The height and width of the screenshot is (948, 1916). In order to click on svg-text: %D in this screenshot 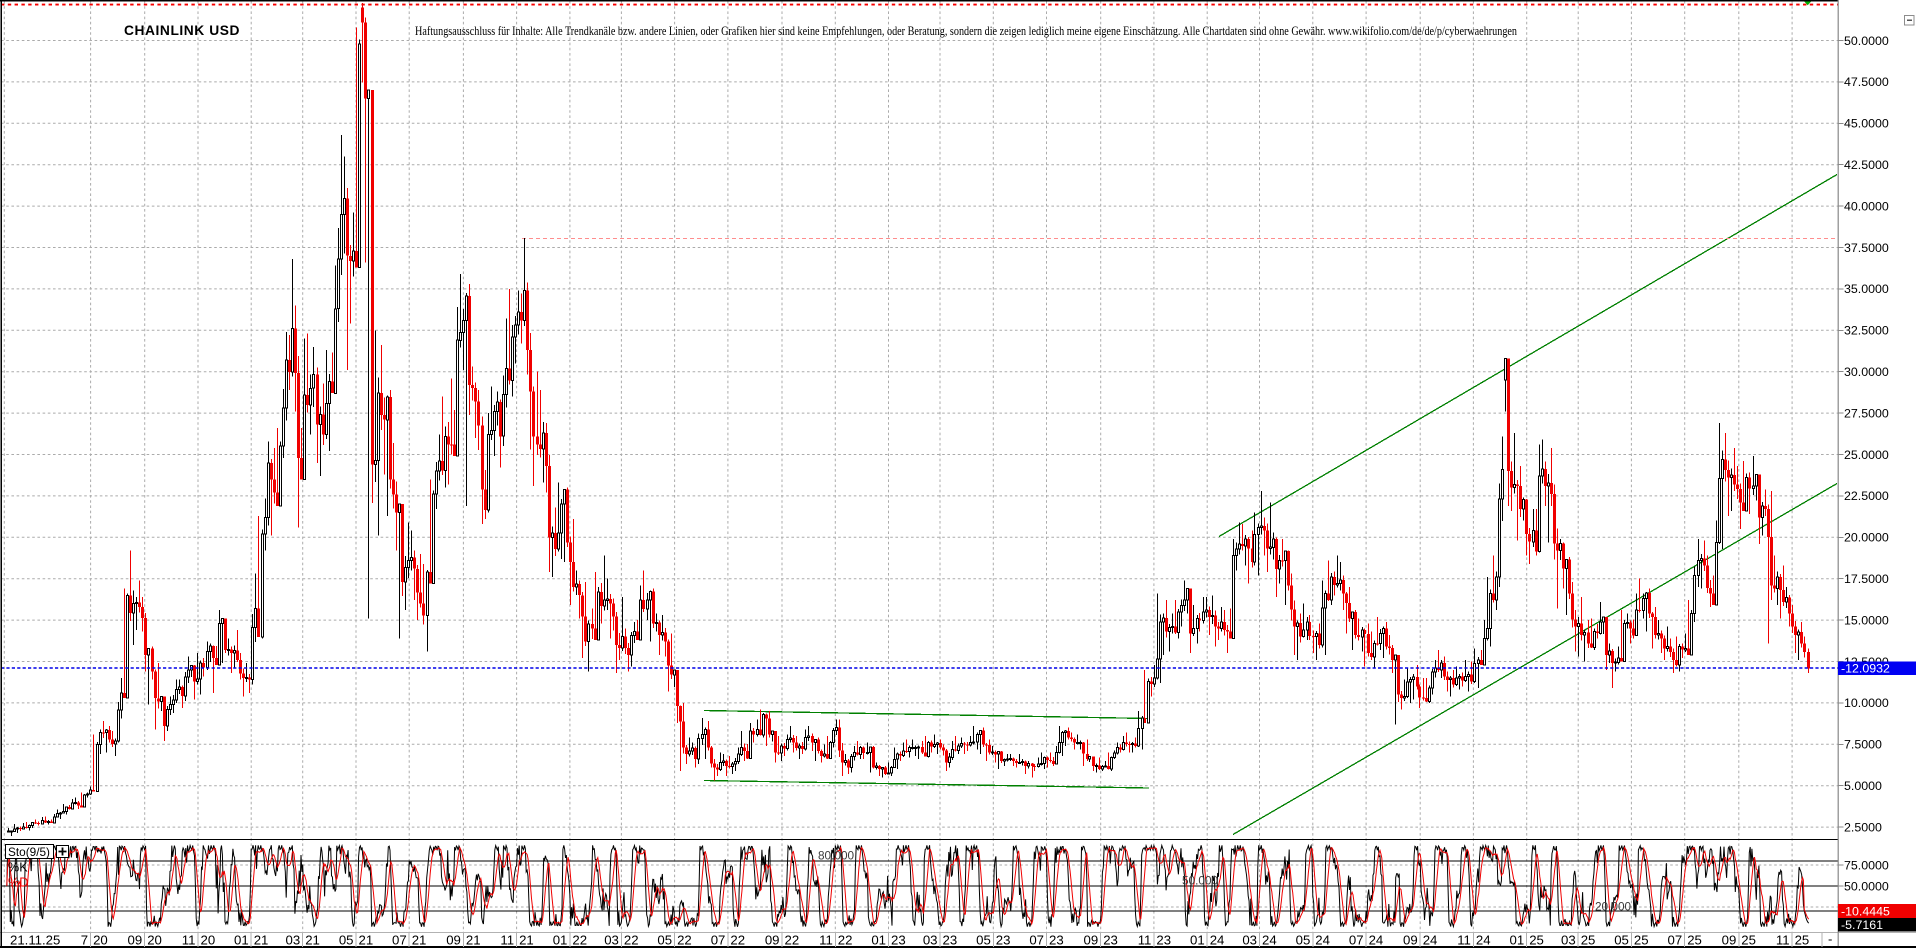, I will do `click(18, 883)`.